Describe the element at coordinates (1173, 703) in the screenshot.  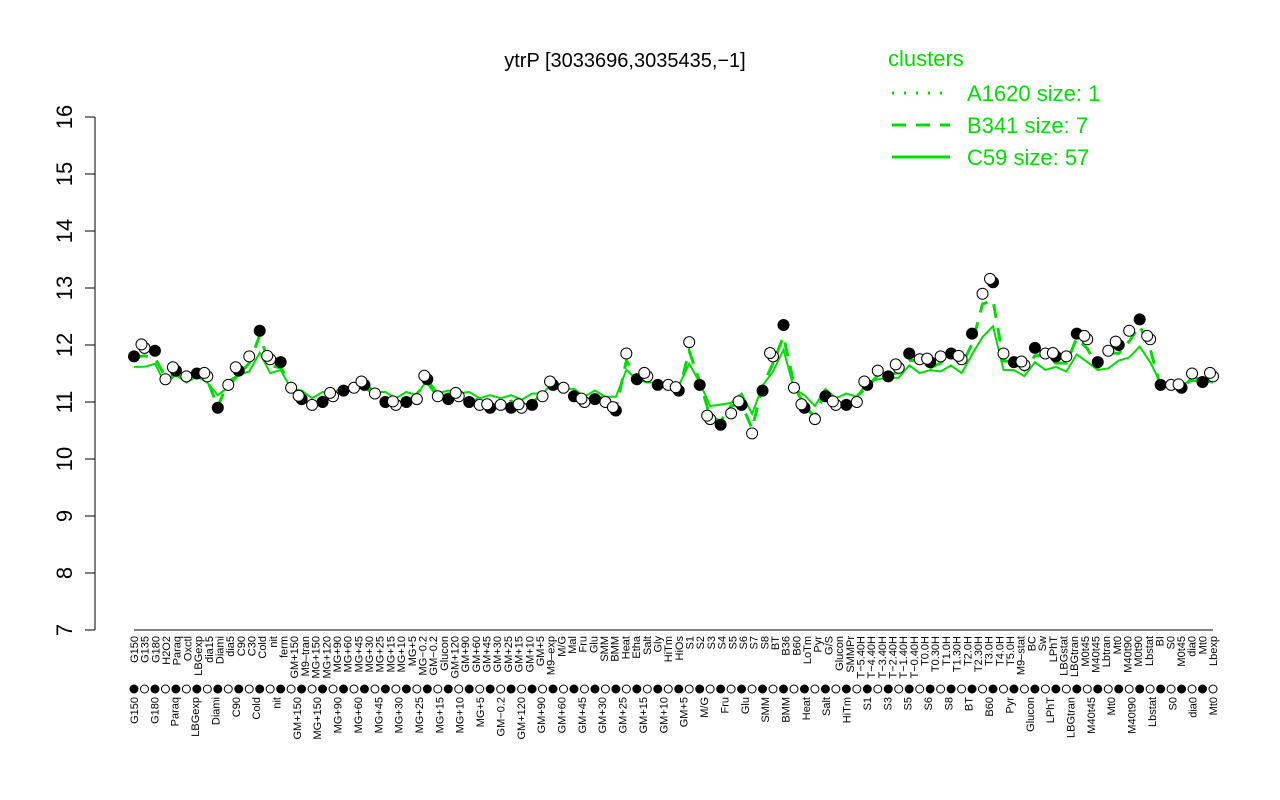
I see `x-tick-label-bottom: S0` at that location.